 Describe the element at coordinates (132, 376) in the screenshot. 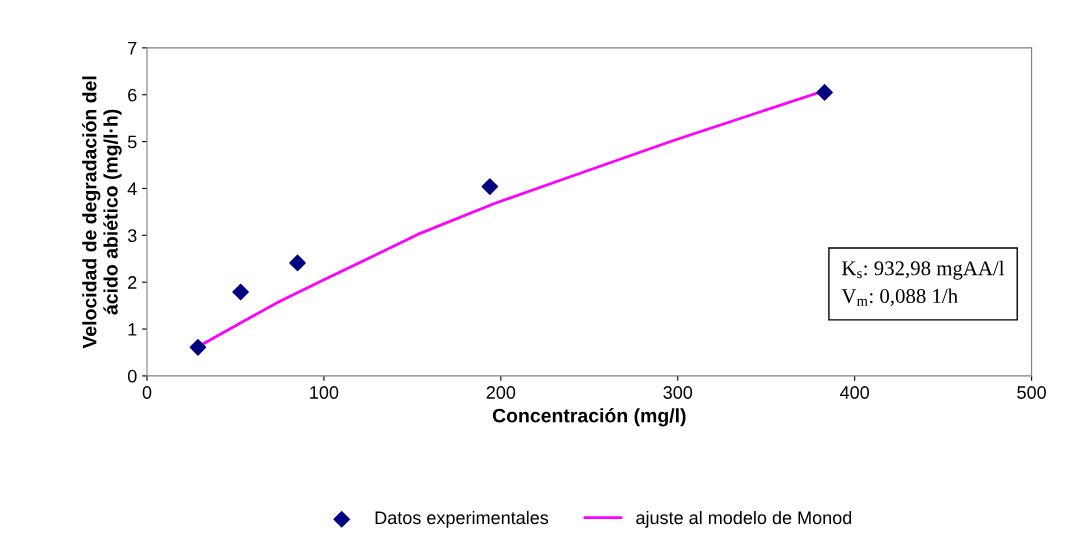

I see `y-tick-label: 0` at that location.